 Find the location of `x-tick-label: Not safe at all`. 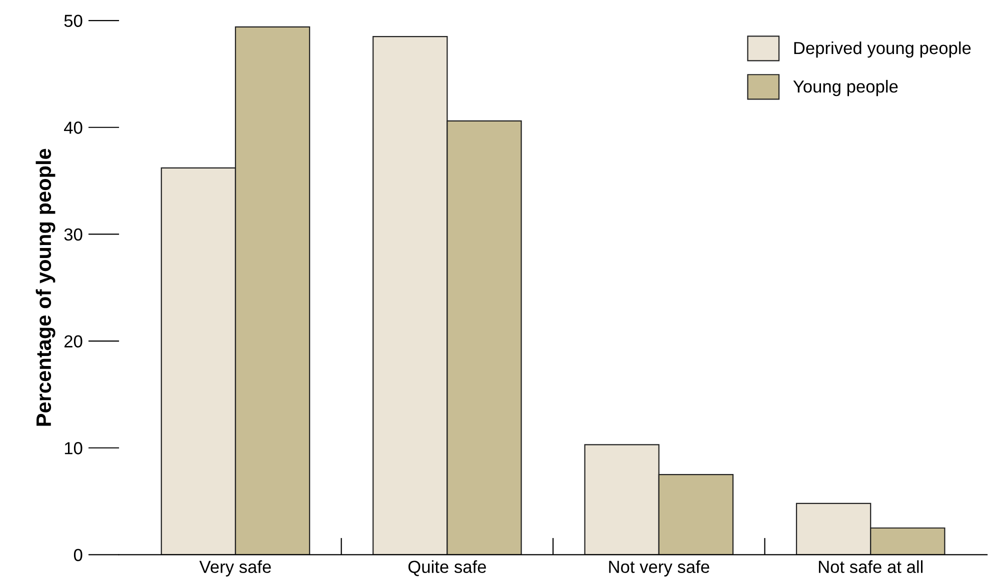

x-tick-label: Not safe at all is located at coordinates (870, 567).